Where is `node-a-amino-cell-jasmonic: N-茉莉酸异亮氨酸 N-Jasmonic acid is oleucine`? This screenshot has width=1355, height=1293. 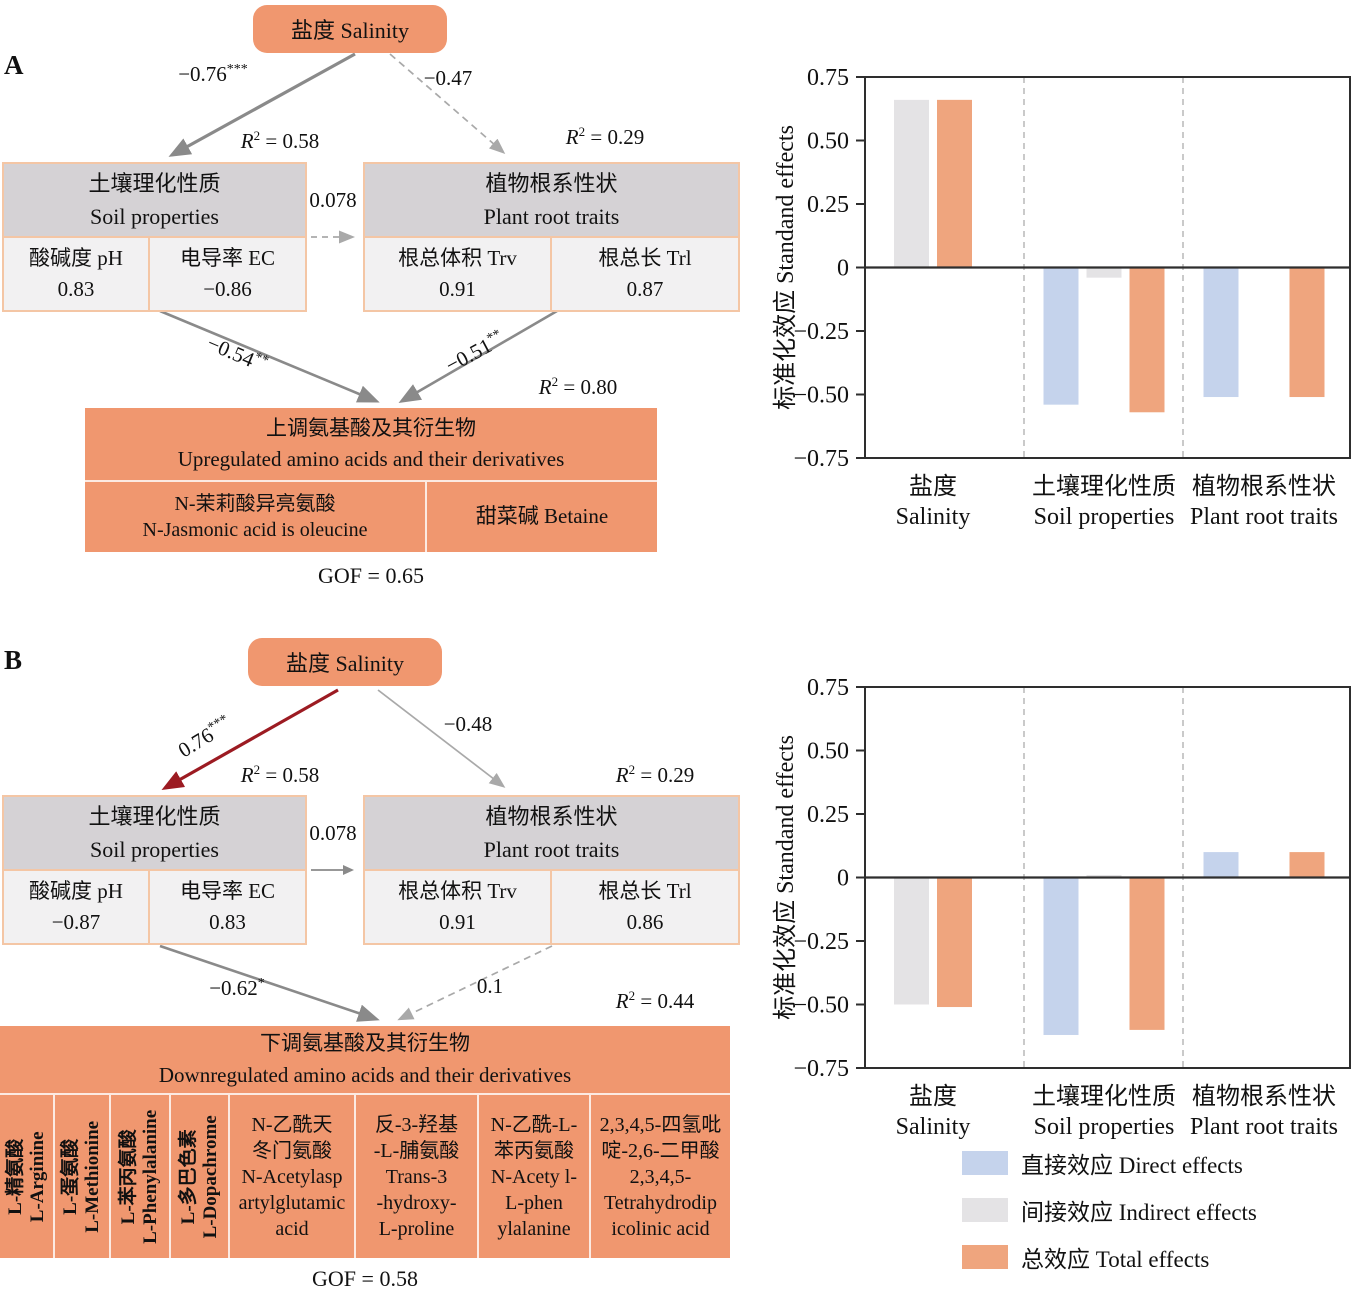 node-a-amino-cell-jasmonic: N-茉莉酸异亮氨酸 N-Jasmonic acid is oleucine is located at coordinates (255, 517).